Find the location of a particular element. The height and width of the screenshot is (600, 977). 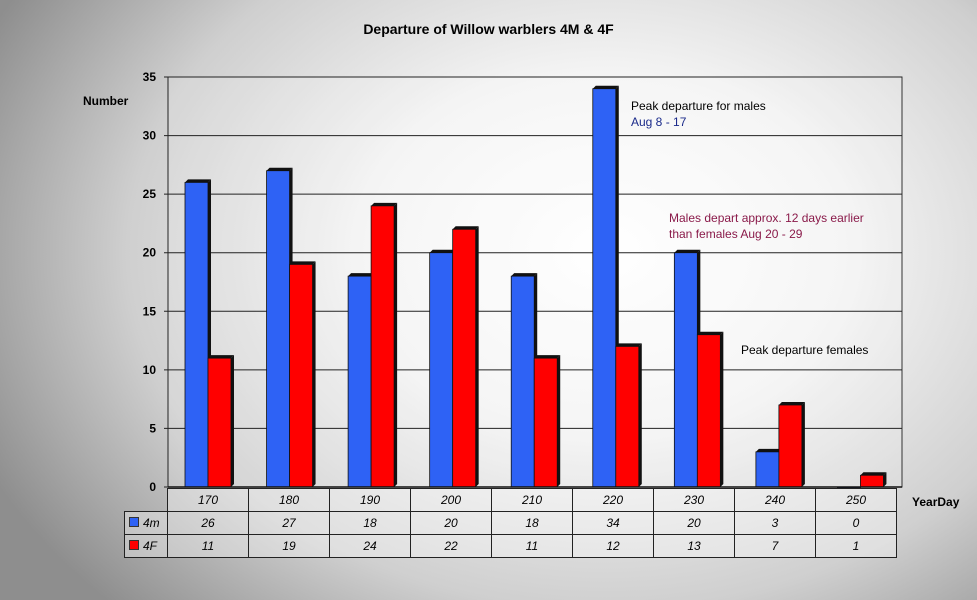

x-tick-label: 180 is located at coordinates (289, 500).